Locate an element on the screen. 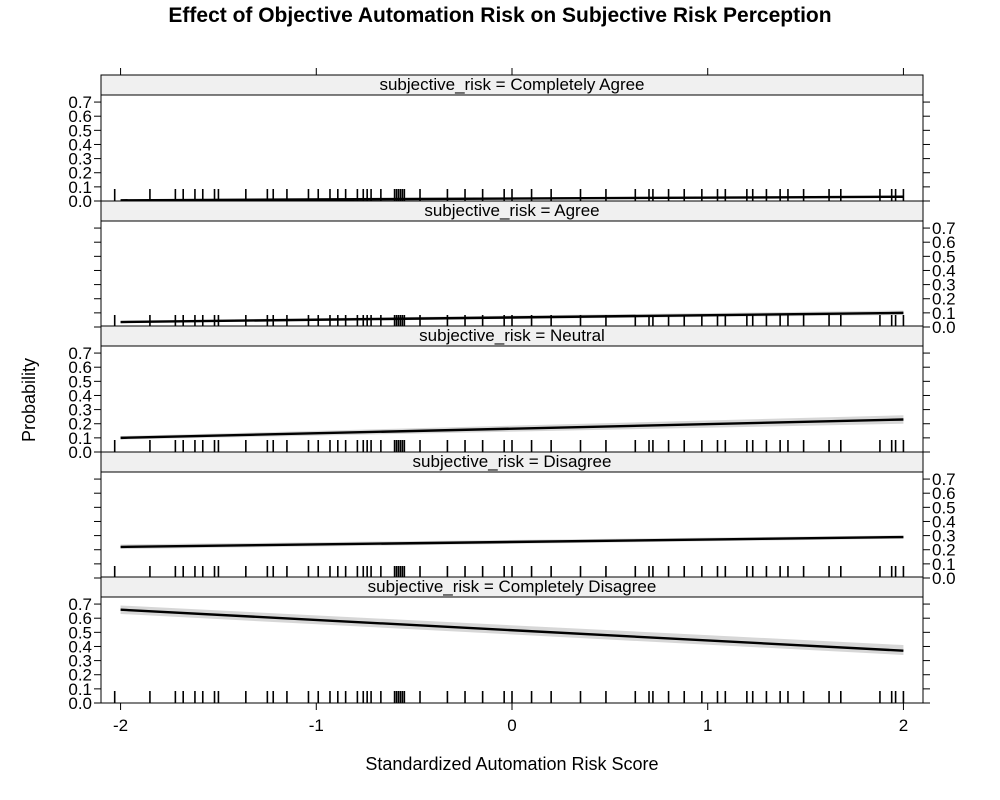 The width and height of the screenshot is (1000, 800). panel-strip-label: subjective_risk = Agree is located at coordinates (511, 210).